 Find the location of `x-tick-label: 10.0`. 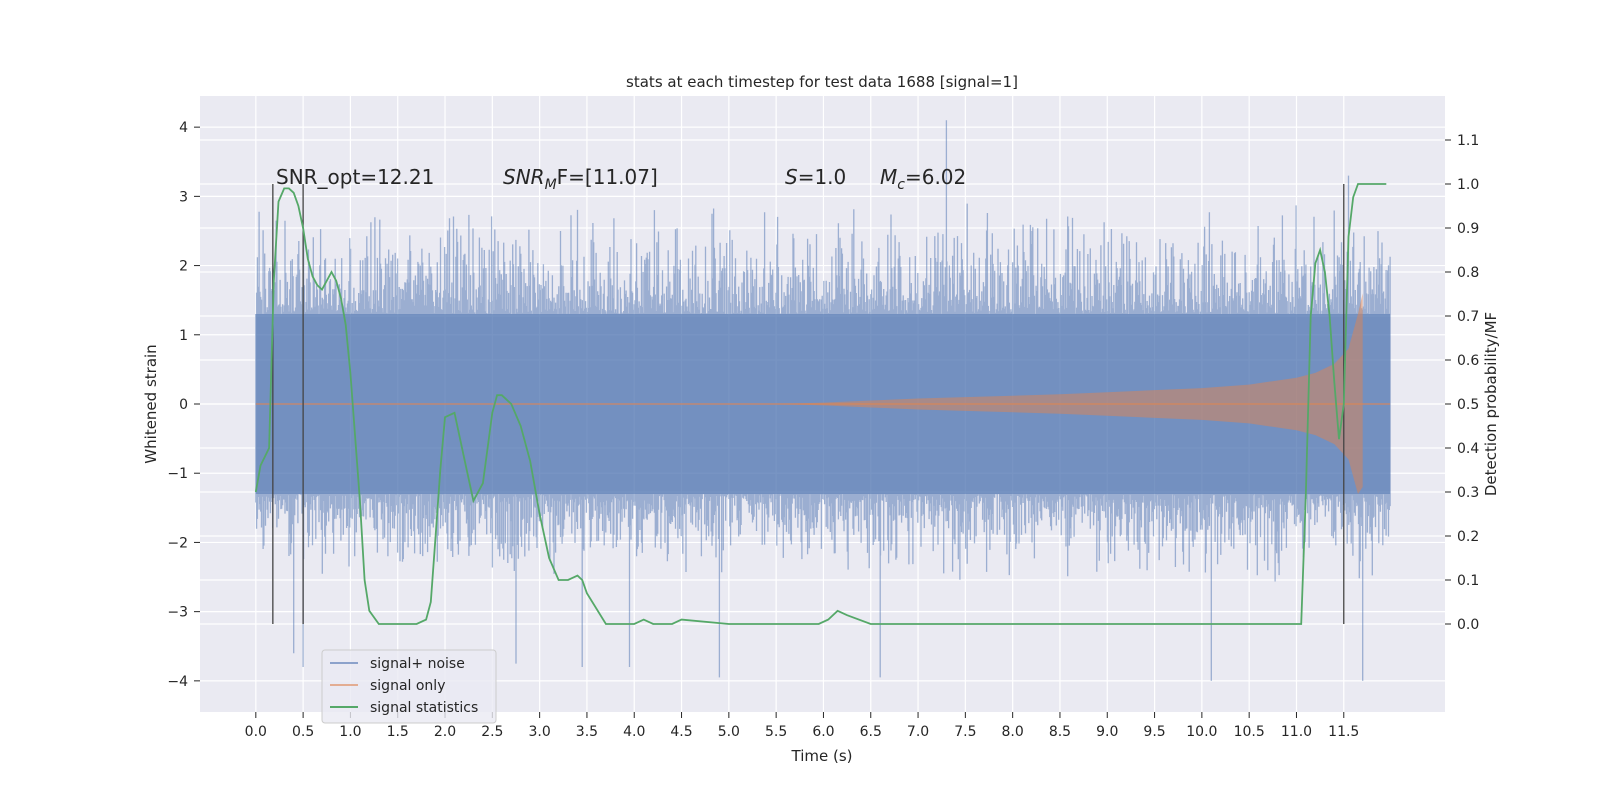

x-tick-label: 10.0 is located at coordinates (1201, 732).